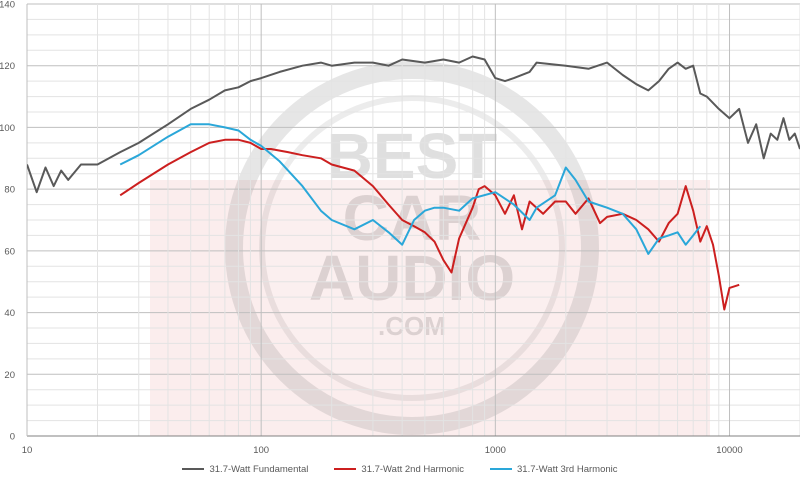 Image resolution: width=800 pixels, height=482 pixels. I want to click on y-tick-label: 40, so click(9, 313).